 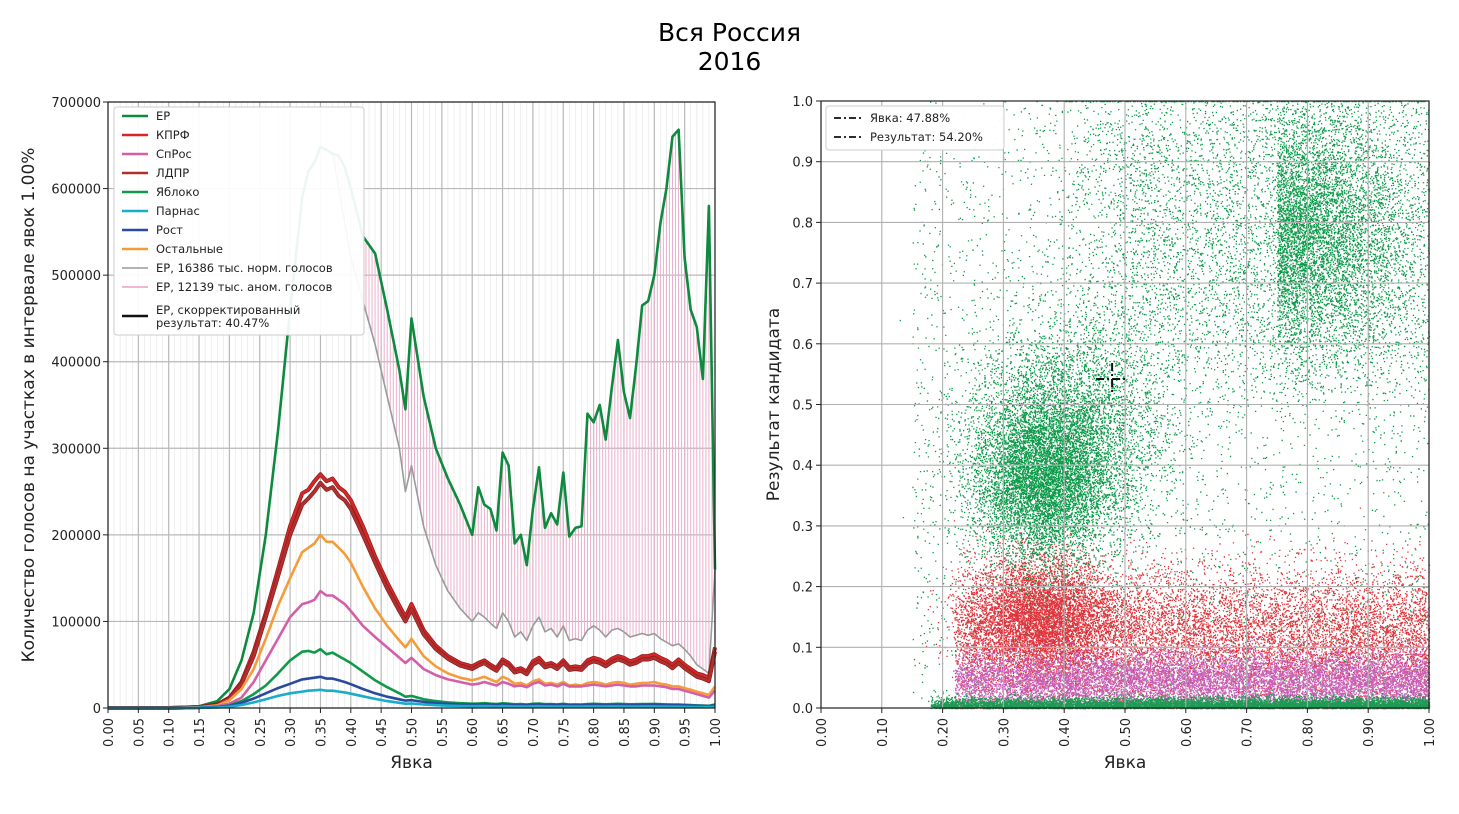 I want to click on legend-label: ЕР, so click(x=163, y=116).